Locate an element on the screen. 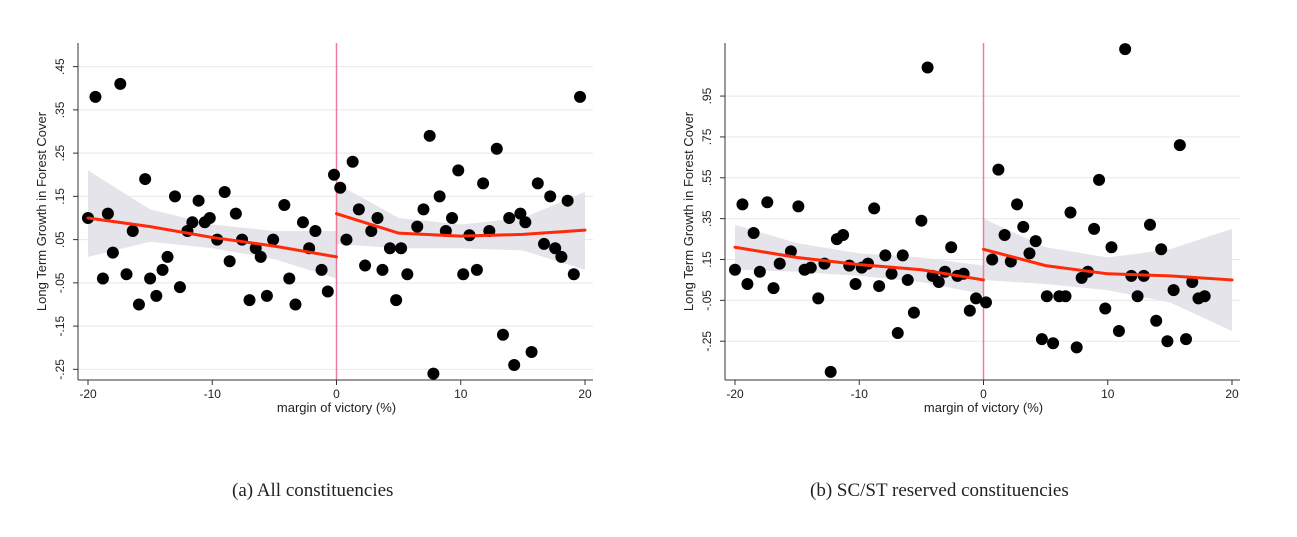 Image resolution: width=1297 pixels, height=537 pixels. fit-line-right is located at coordinates (461, 225).